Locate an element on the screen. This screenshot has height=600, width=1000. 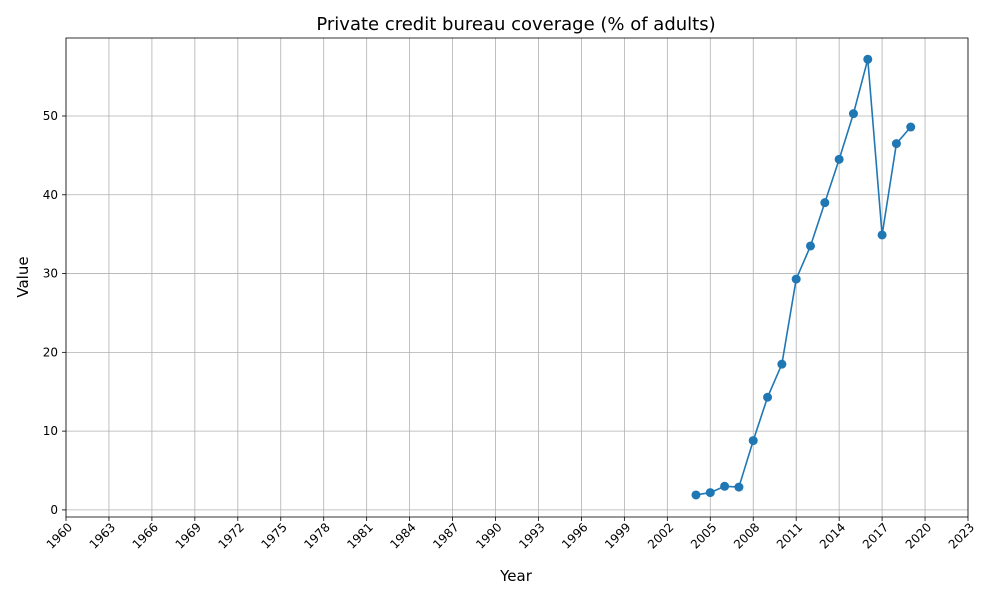
y-tick-label: 30 is located at coordinates (50, 274).